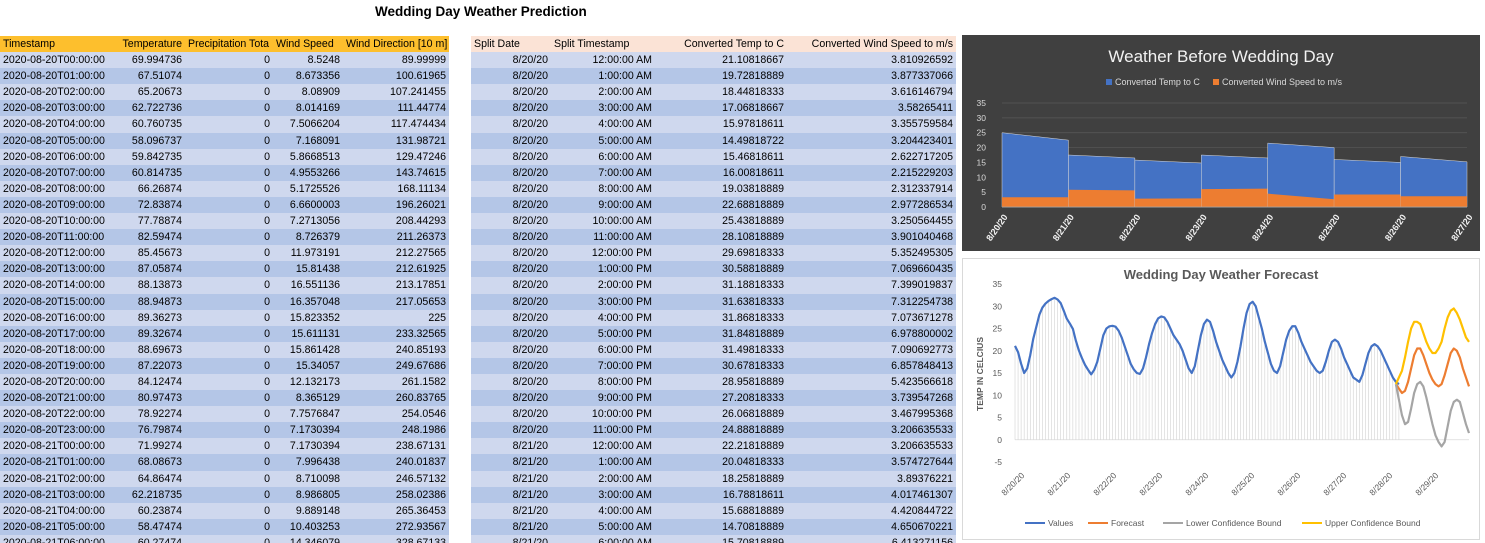  What do you see at coordinates (922, 253) in the screenshot?
I see `table-cell: 5.352495305` at bounding box center [922, 253].